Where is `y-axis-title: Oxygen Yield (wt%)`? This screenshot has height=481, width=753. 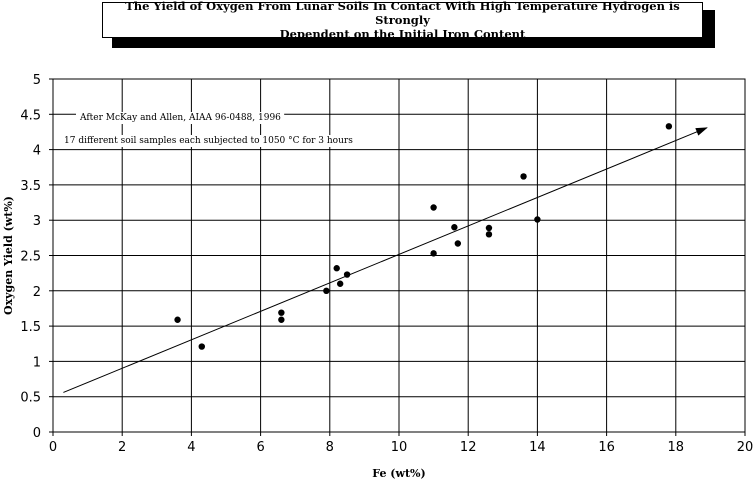
y-axis-title: Oxygen Yield (wt%) is located at coordinates (8, 255).